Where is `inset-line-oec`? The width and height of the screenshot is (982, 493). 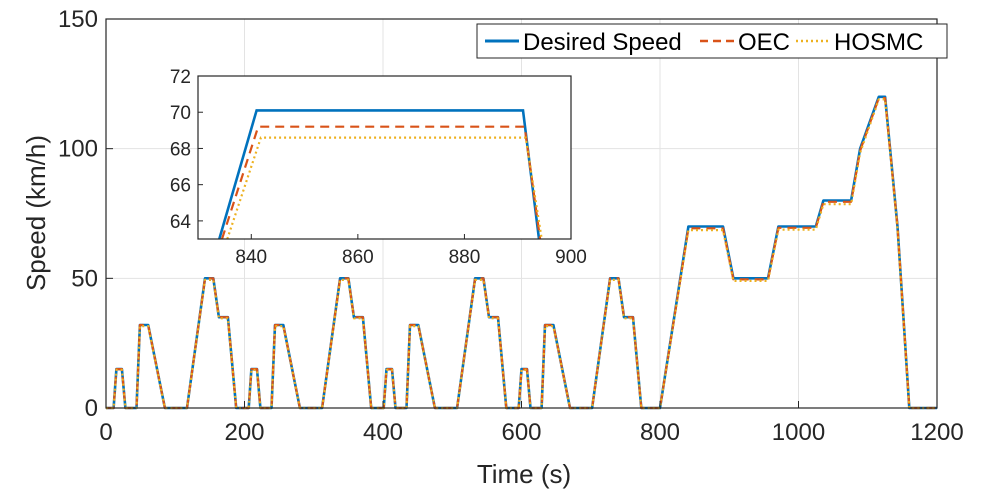
inset-line-oec is located at coordinates (381, 182).